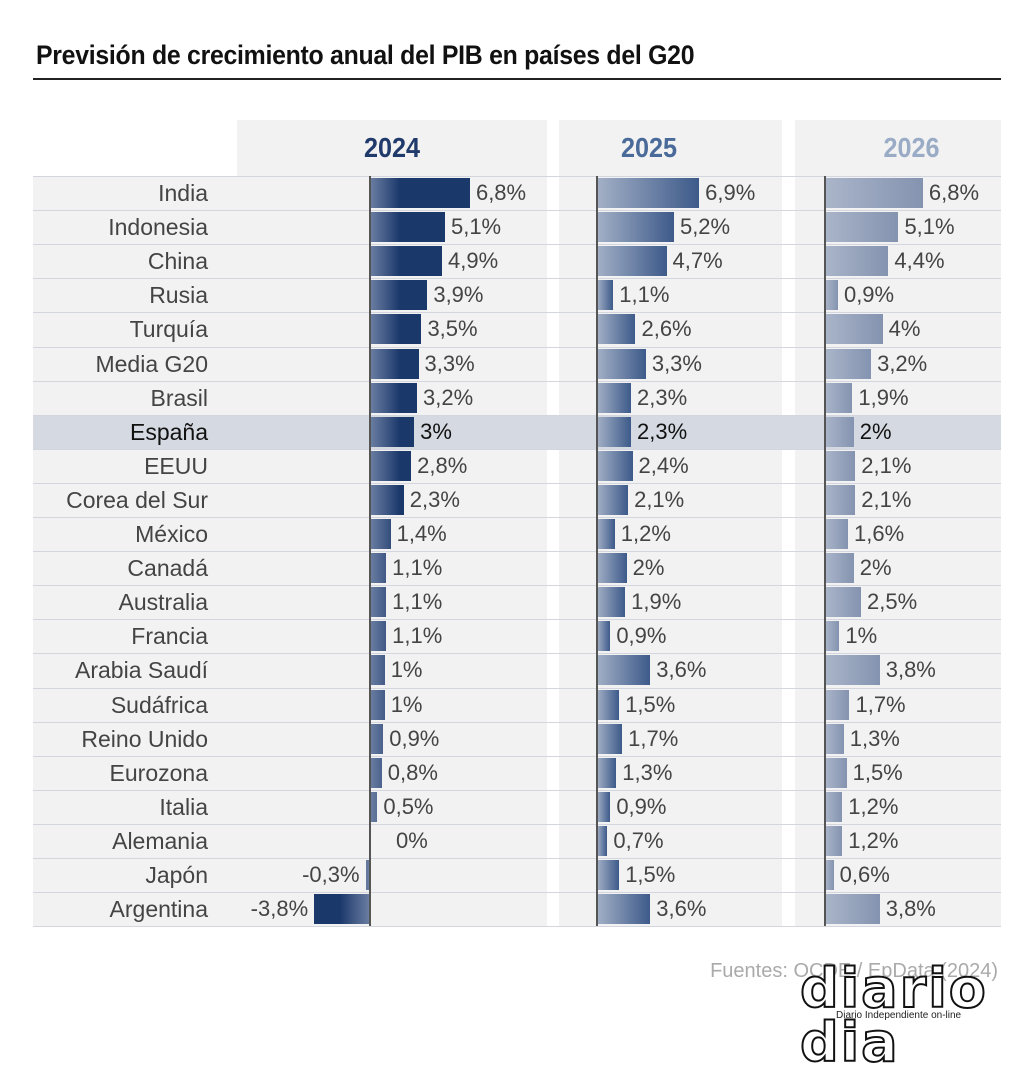  I want to click on title-rule, so click(517, 79).